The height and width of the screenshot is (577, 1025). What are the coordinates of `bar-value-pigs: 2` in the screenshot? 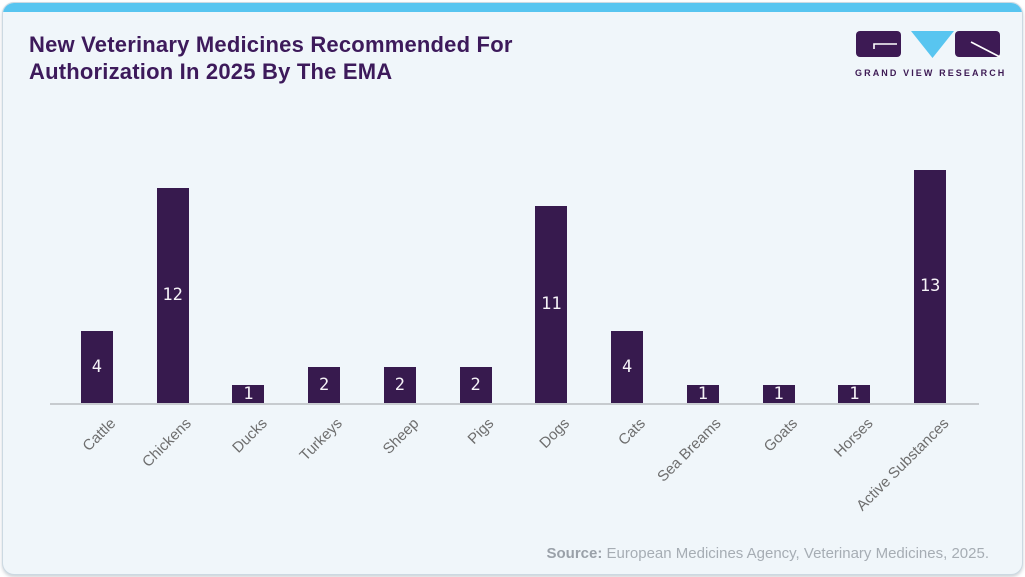 It's located at (475, 384).